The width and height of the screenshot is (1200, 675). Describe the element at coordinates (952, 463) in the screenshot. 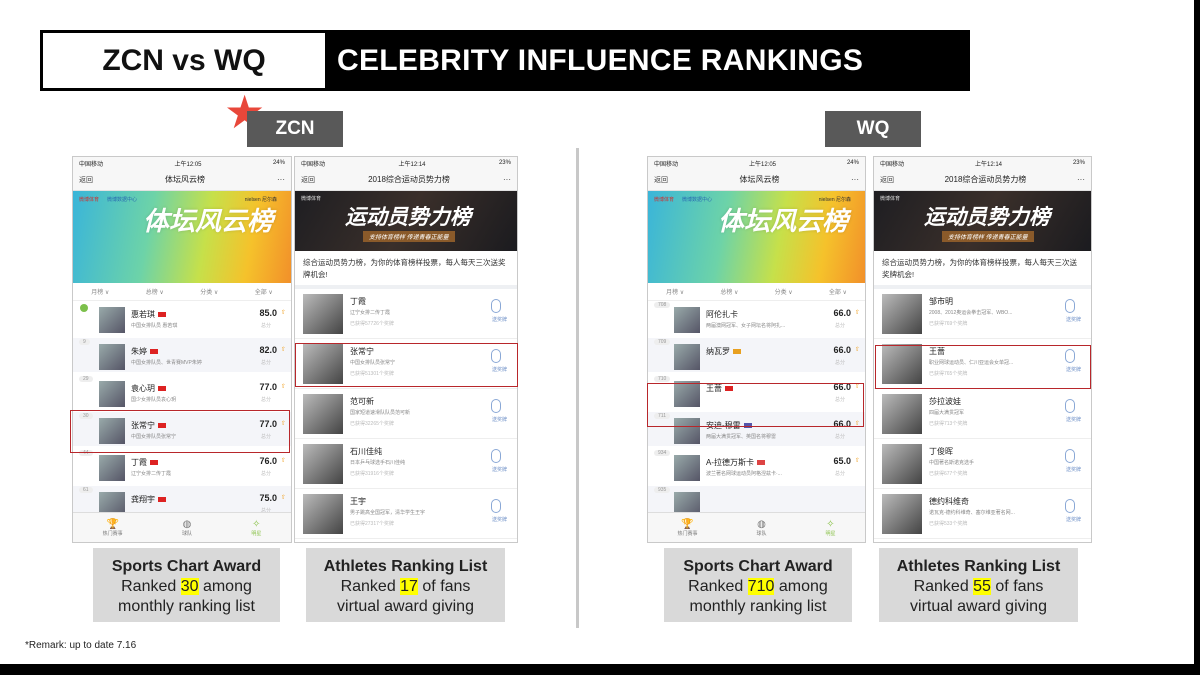

I see `athlete-desc: 中国著名斯诺克选手` at that location.